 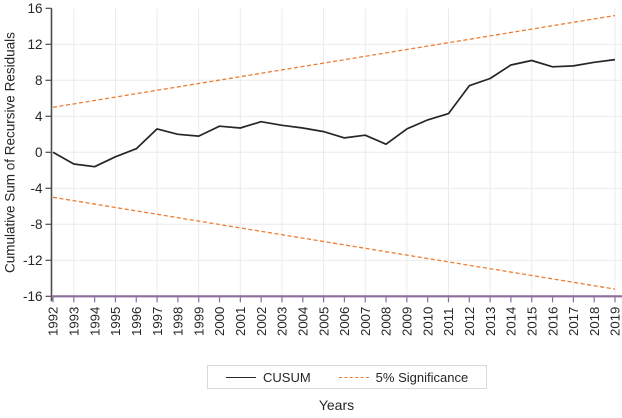 I want to click on y-tick-label: -8, so click(x=36, y=224).